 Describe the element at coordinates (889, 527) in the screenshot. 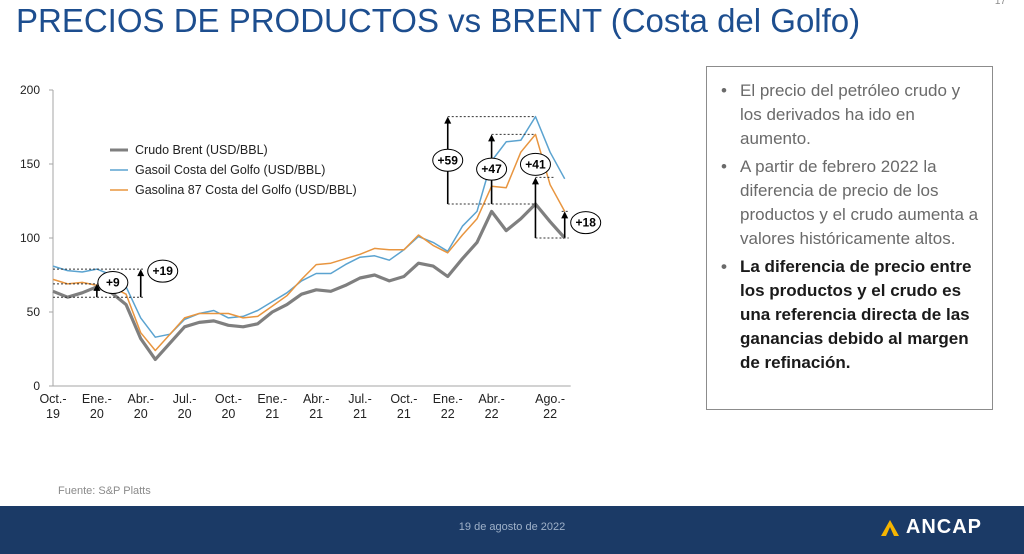

I see `ancap-logo-icon` at that location.